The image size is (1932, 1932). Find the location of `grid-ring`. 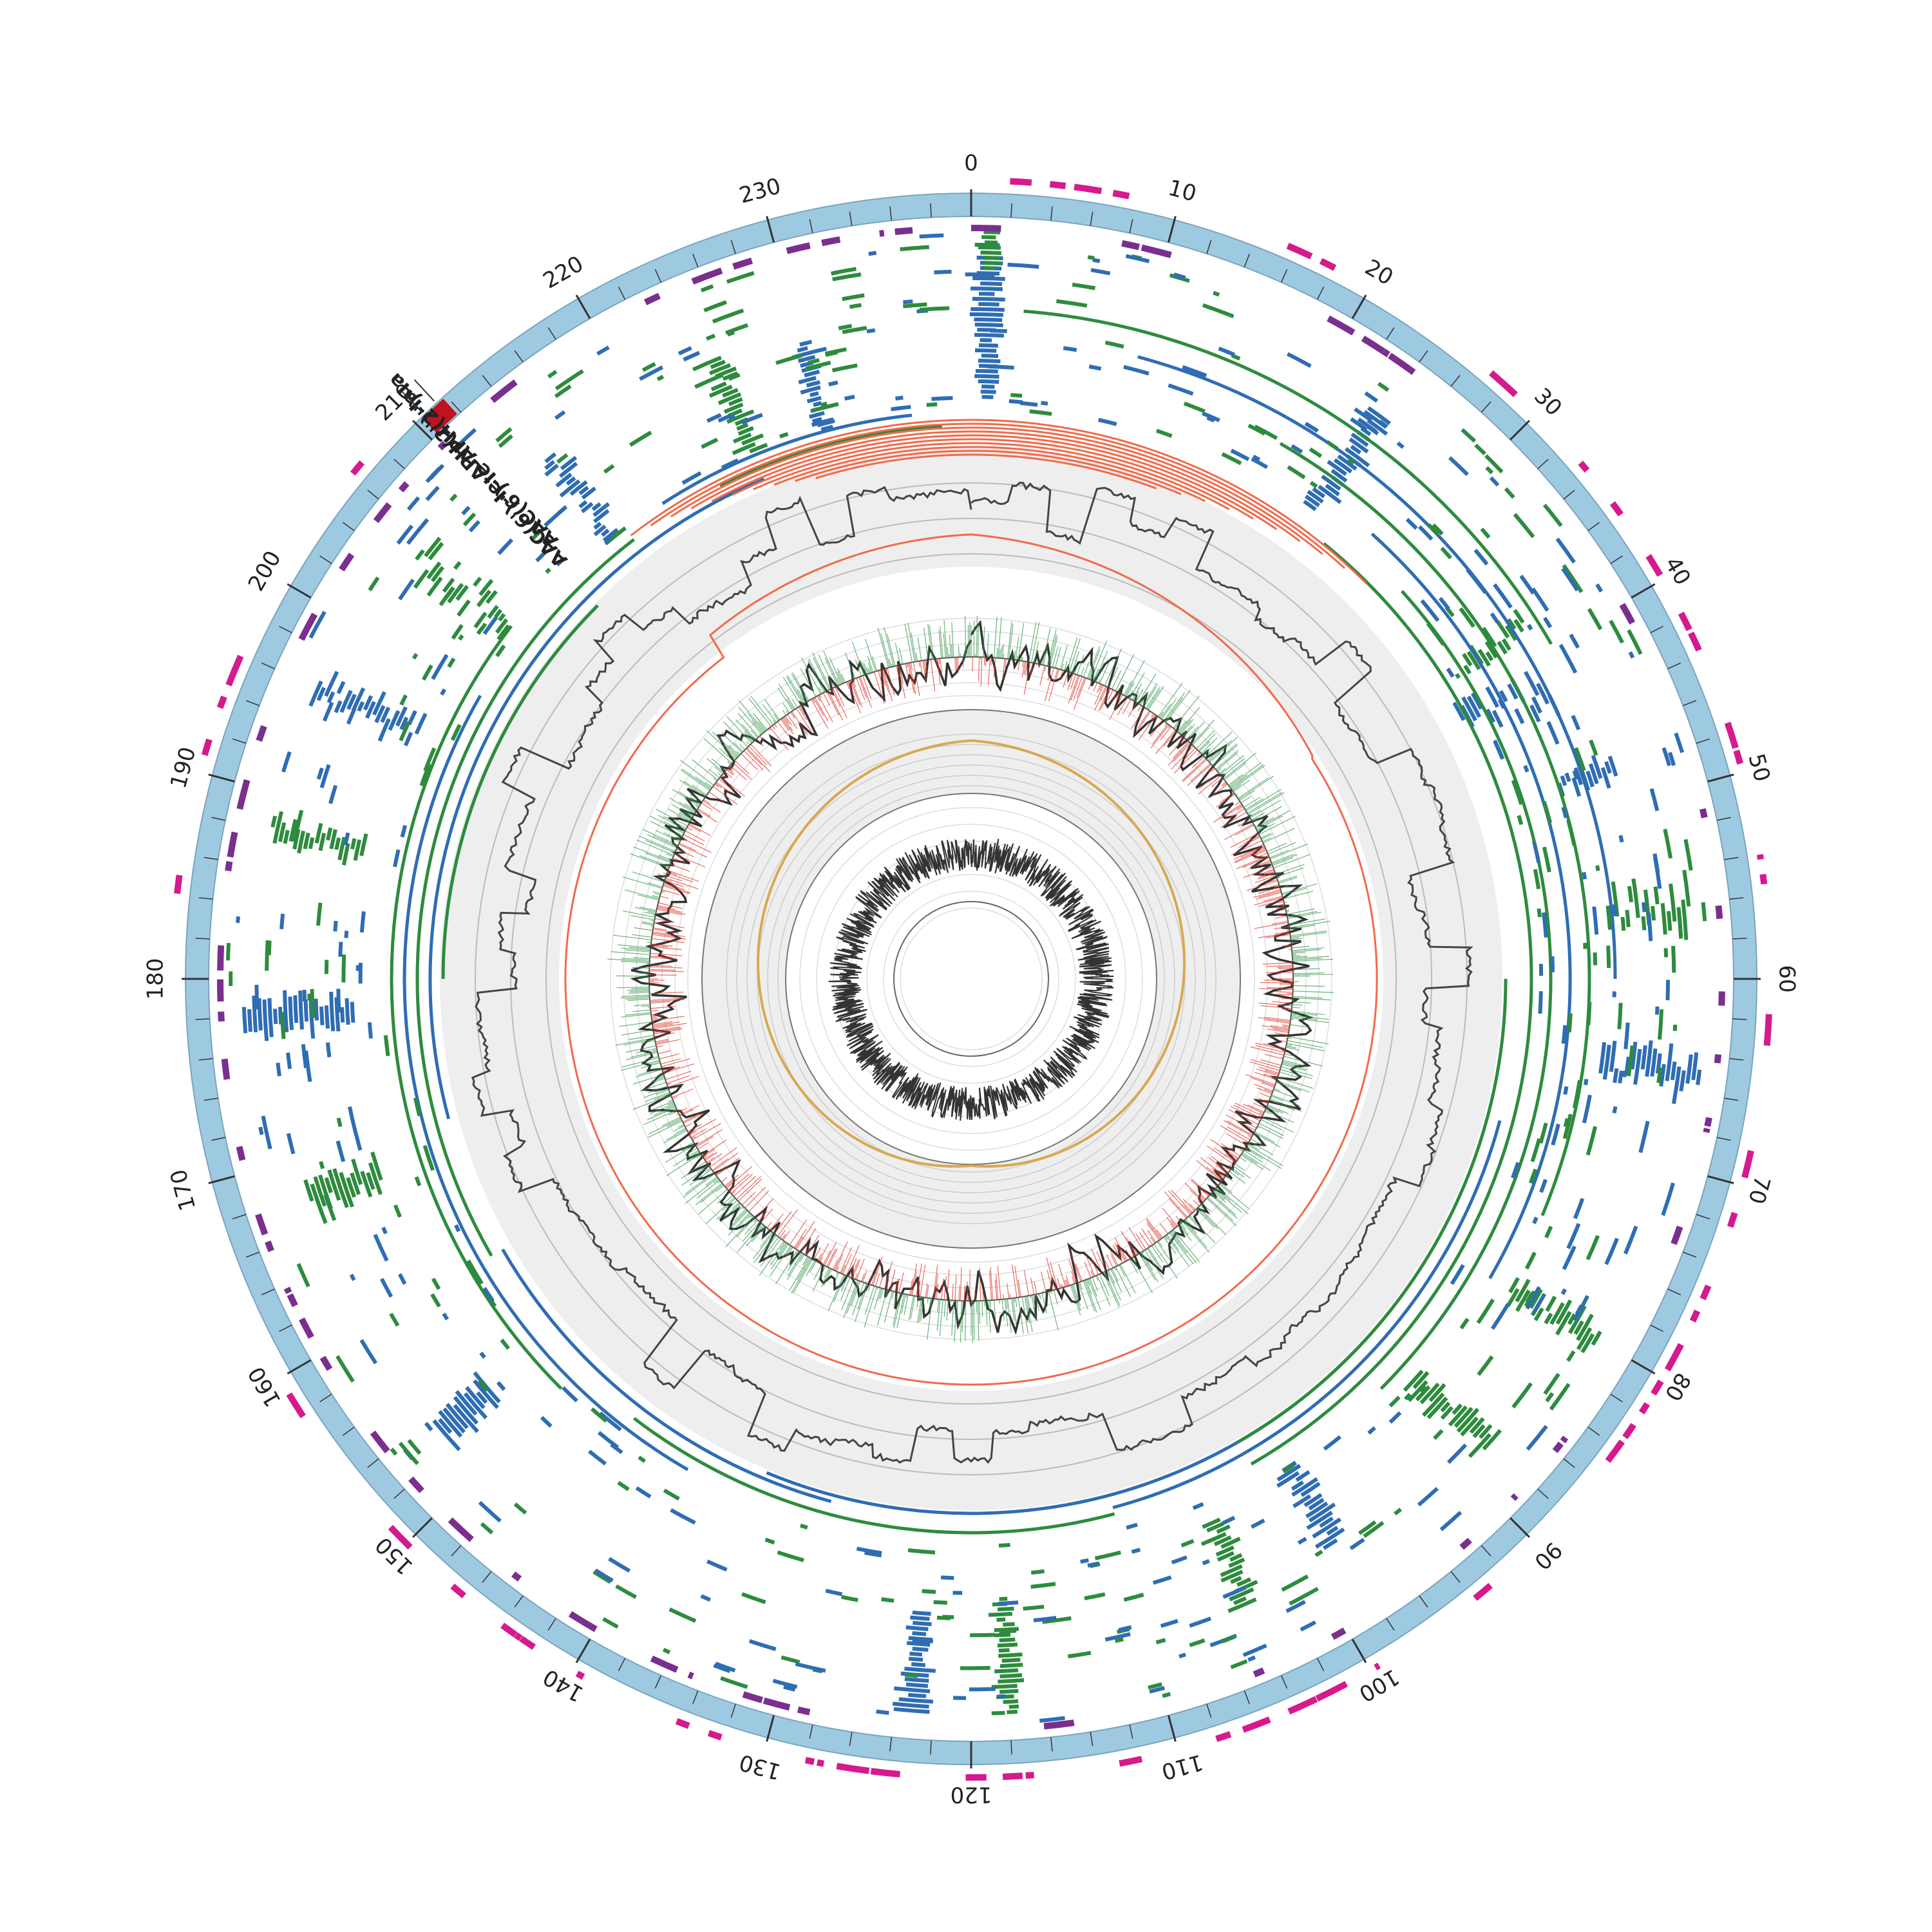

grid-ring is located at coordinates (971, 979).